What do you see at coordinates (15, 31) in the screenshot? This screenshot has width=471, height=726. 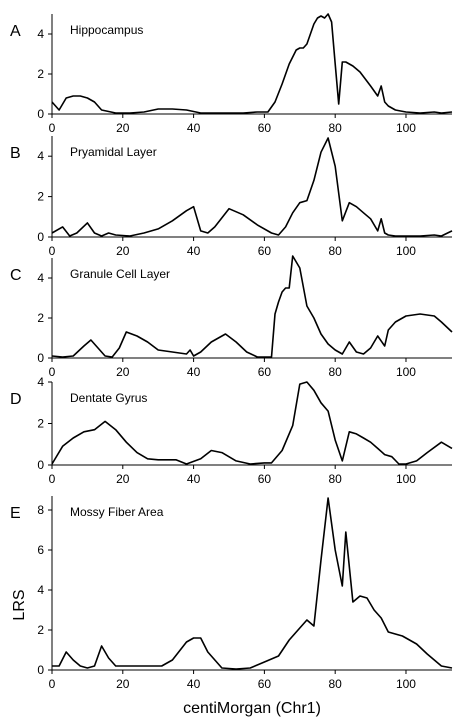 I see `panel-letter-a: A` at bounding box center [15, 31].